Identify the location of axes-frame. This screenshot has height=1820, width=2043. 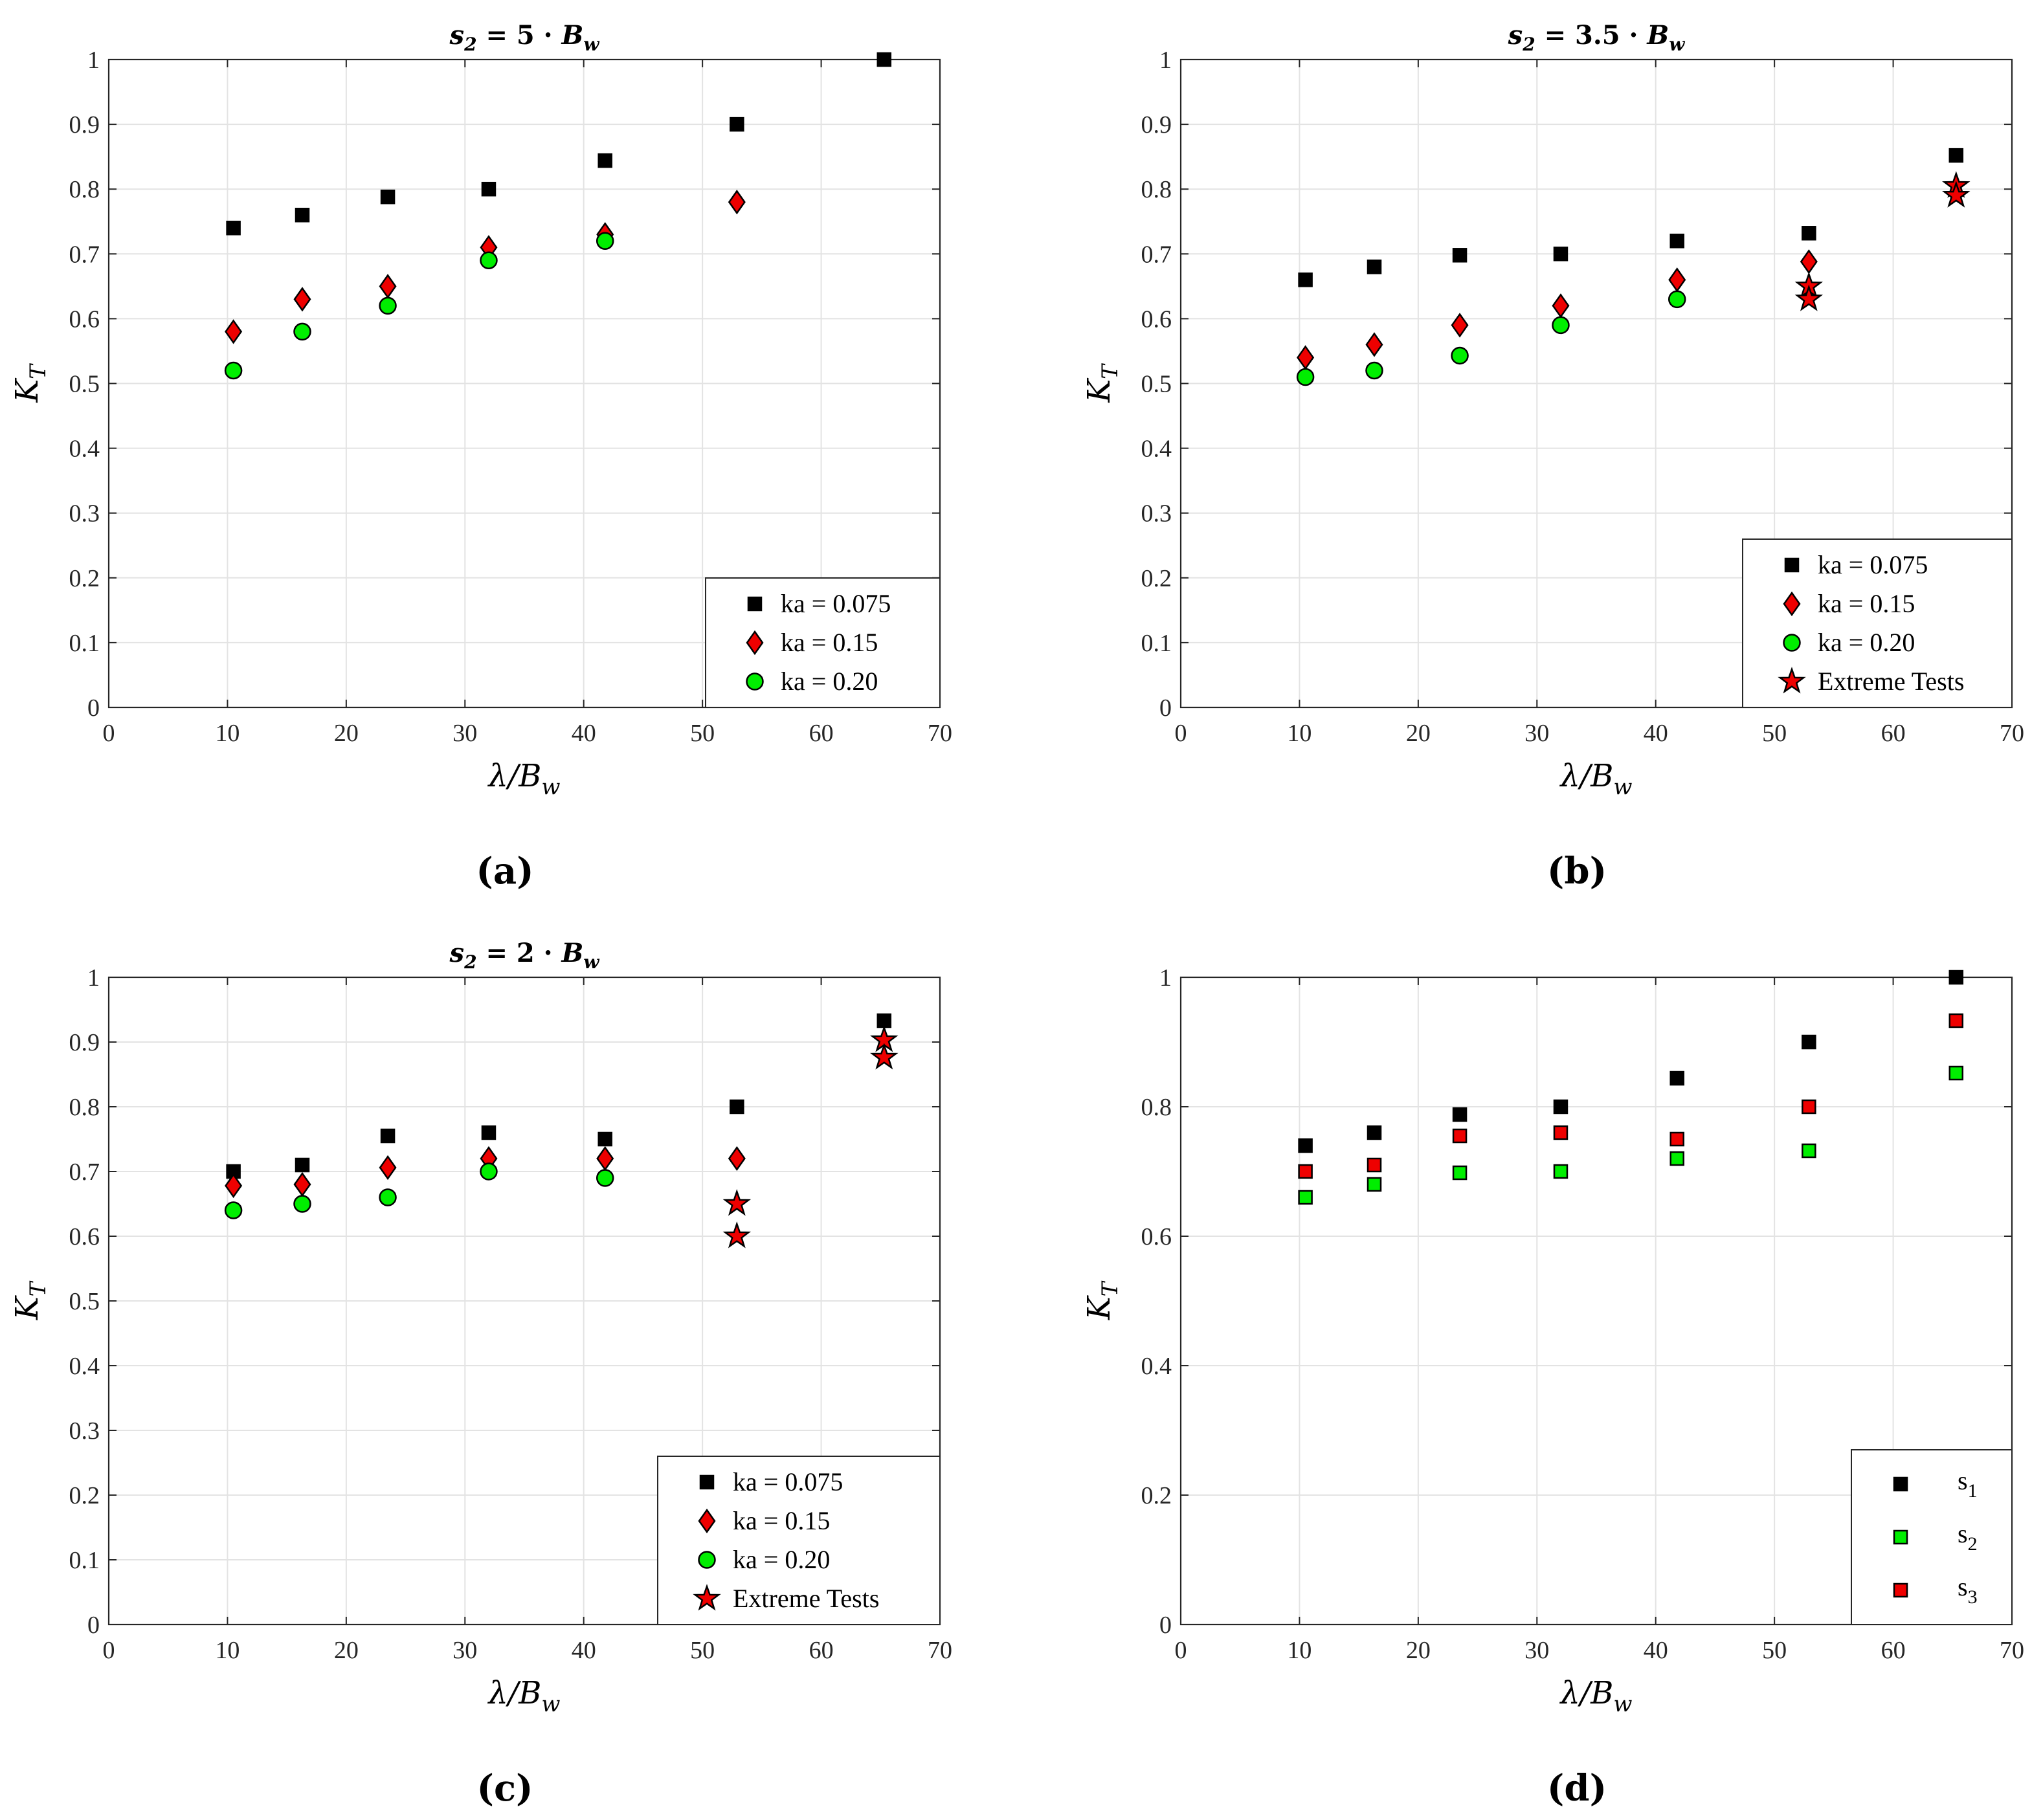
(1596, 383).